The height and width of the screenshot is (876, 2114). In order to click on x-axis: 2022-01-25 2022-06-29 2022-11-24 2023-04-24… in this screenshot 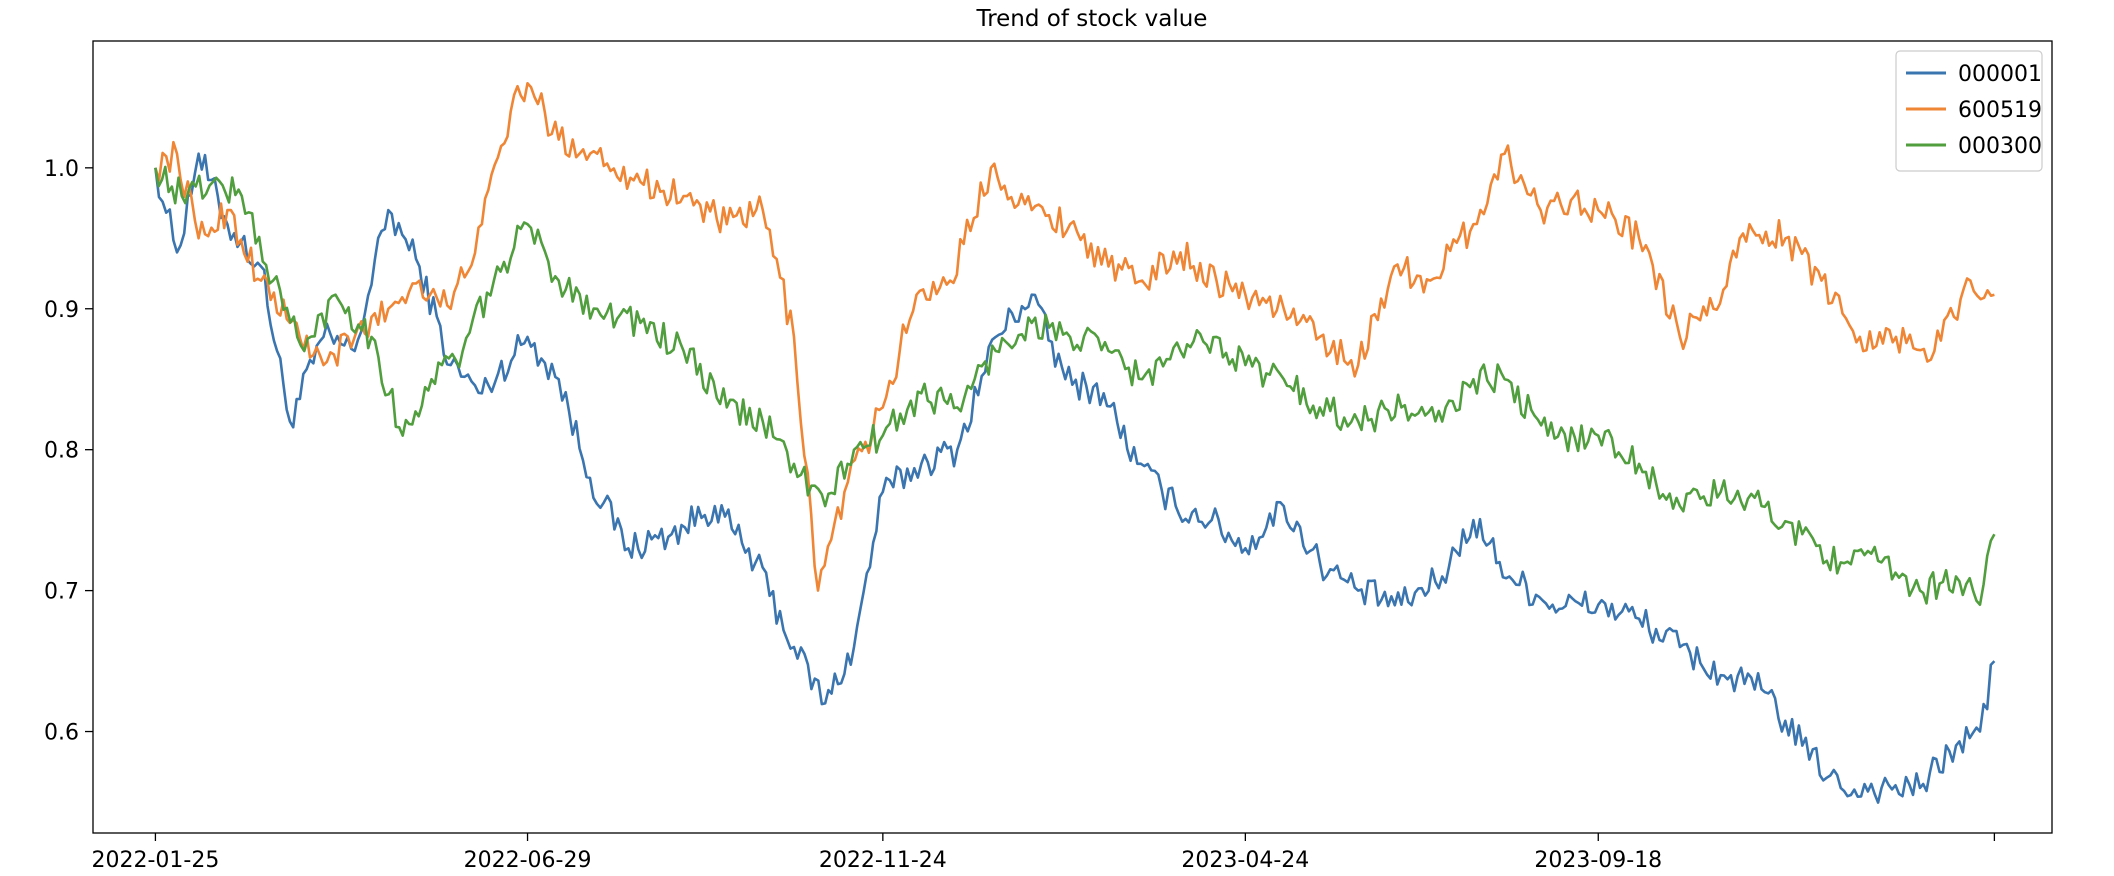, I will do `click(1043, 853)`.